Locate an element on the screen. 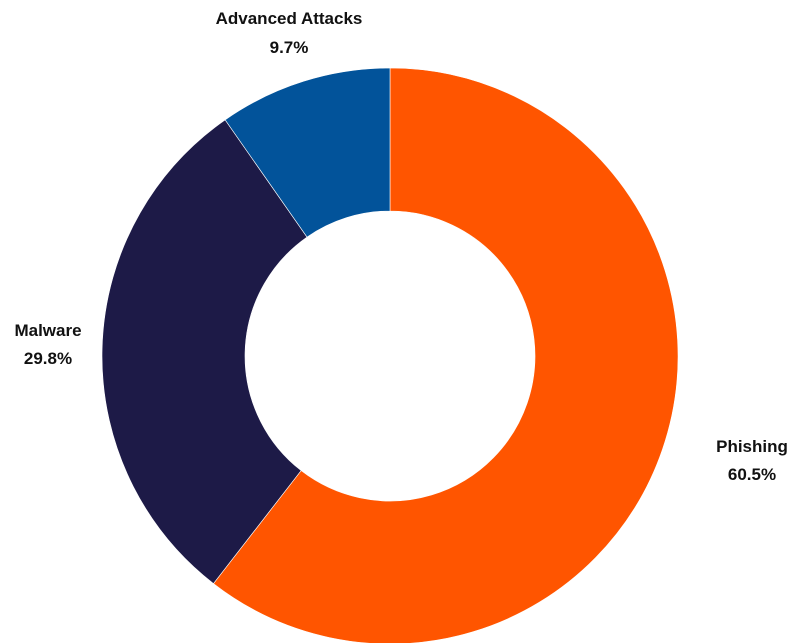  slice-label-malware: Malware is located at coordinates (47, 330).